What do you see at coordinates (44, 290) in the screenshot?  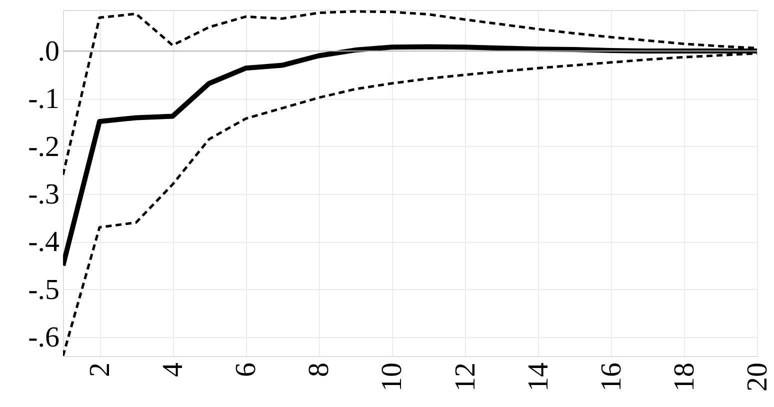 I see `y-tick-label: -.5` at bounding box center [44, 290].